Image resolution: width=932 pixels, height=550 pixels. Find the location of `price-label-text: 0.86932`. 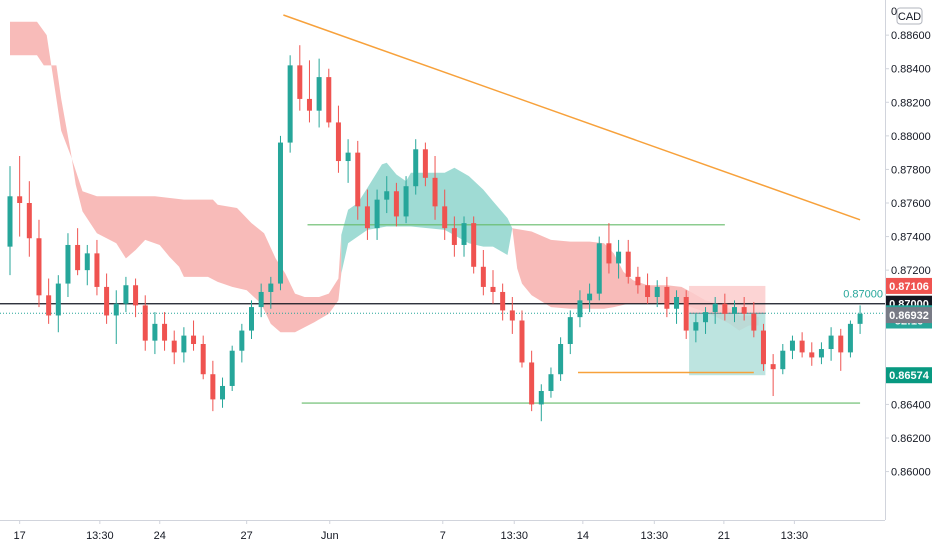

price-label-text: 0.86932 is located at coordinates (909, 316).